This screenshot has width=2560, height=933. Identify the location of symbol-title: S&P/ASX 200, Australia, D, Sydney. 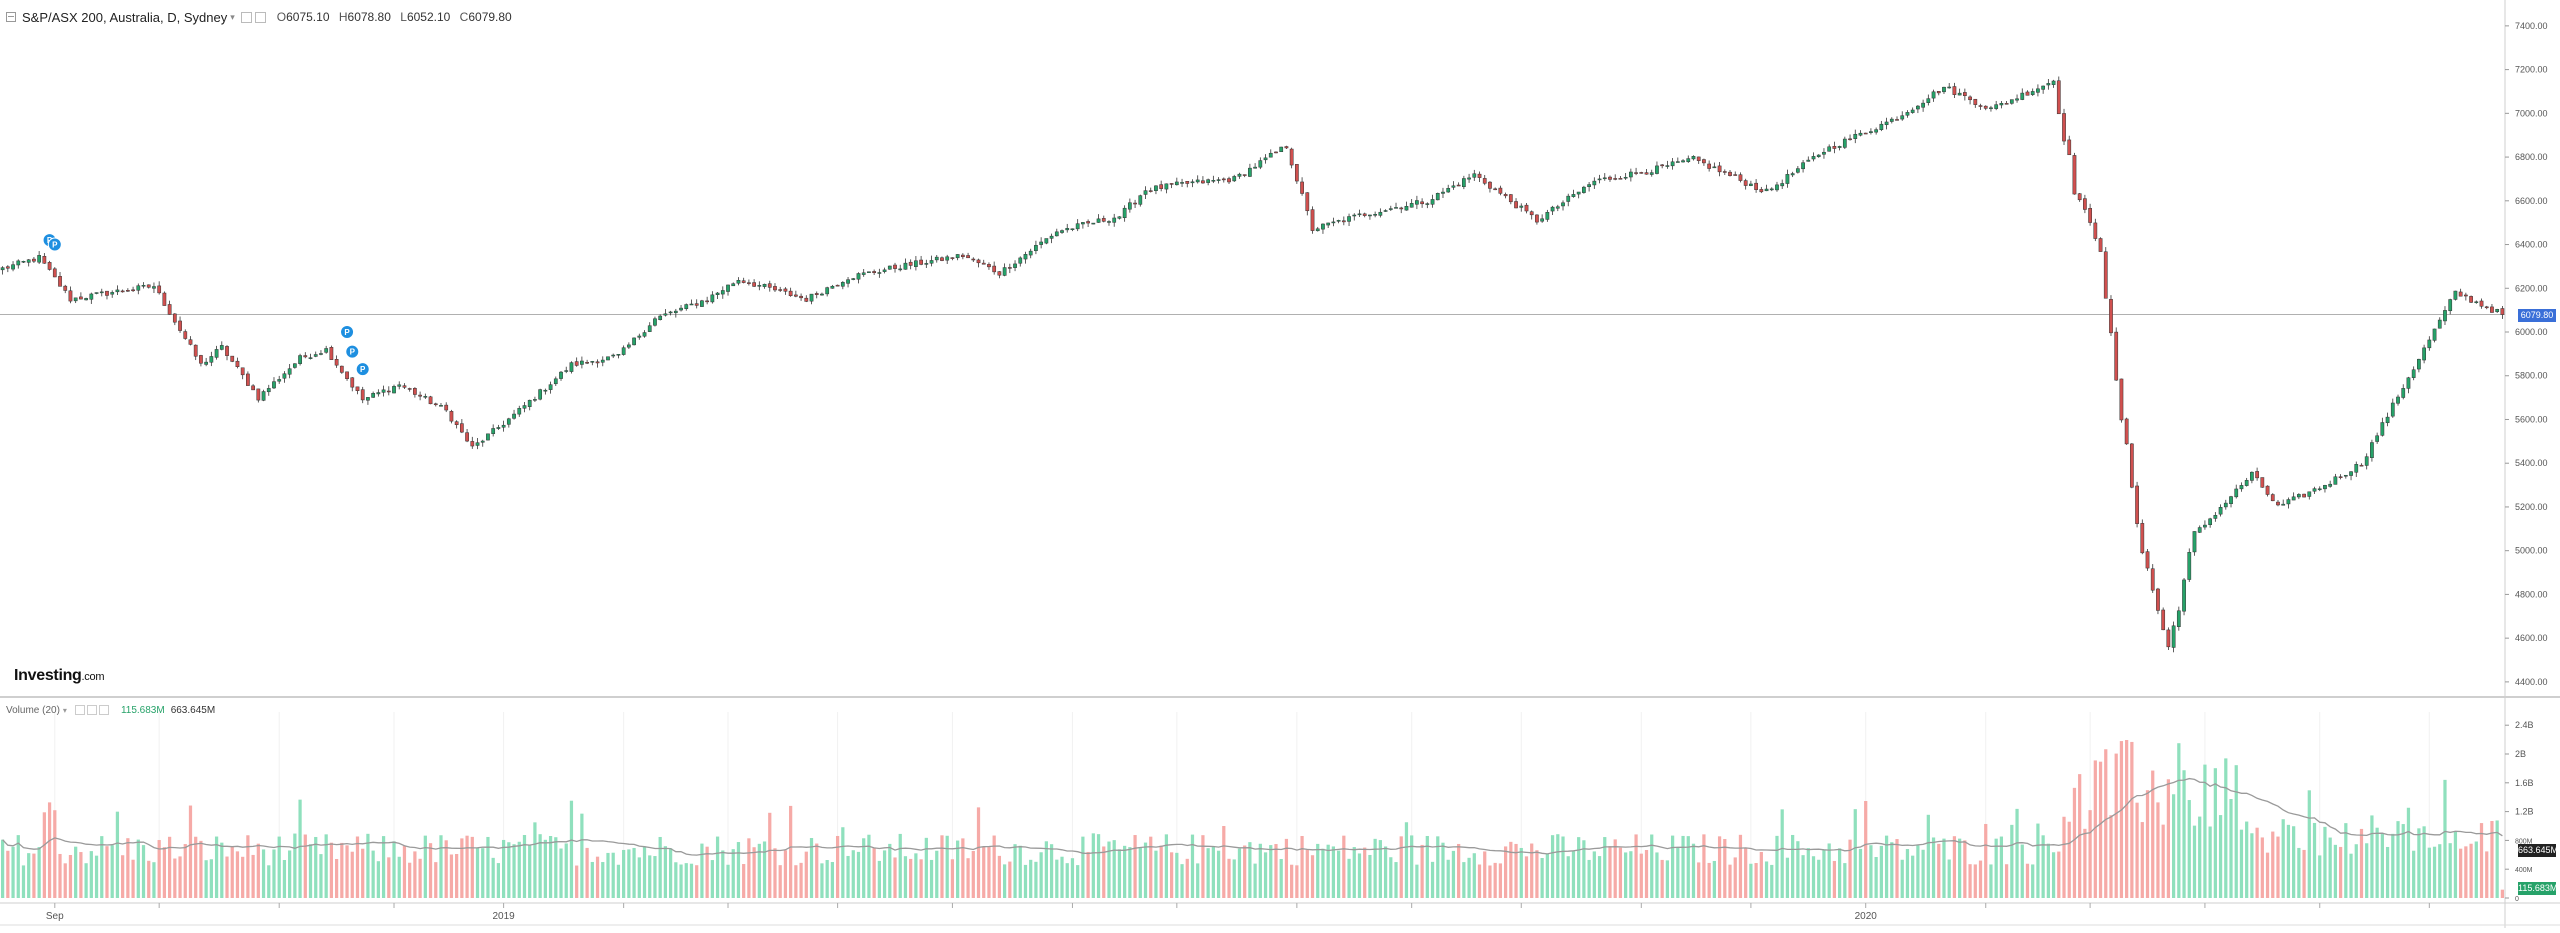
(125, 17).